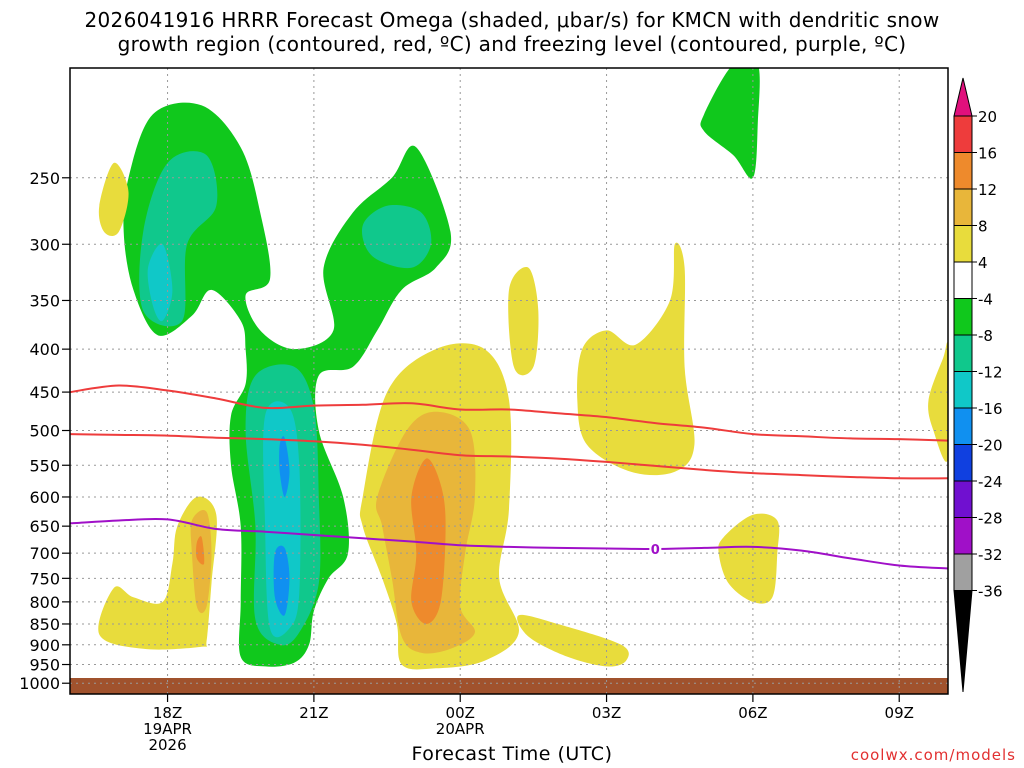 The height and width of the screenshot is (768, 1024). Describe the element at coordinates (990, 482) in the screenshot. I see `colorbar-label-10: -24` at that location.